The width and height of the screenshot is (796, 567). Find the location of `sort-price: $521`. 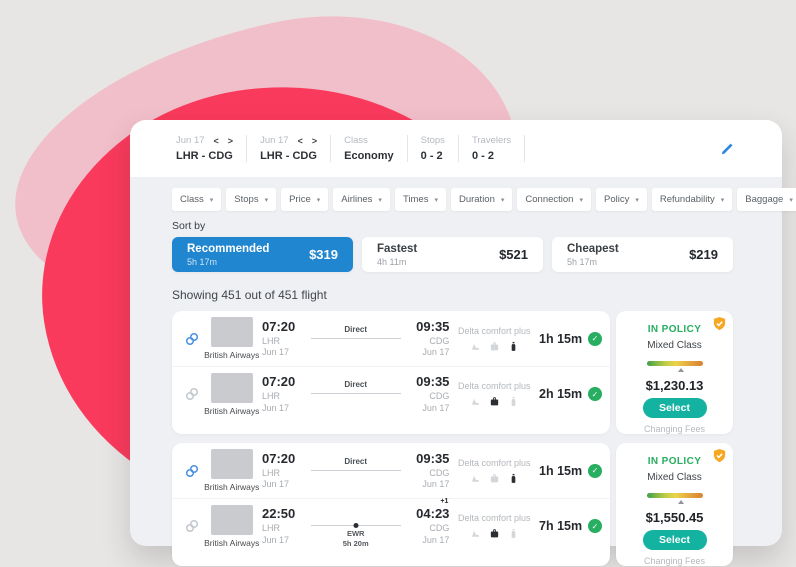

sort-price: $521 is located at coordinates (513, 254).